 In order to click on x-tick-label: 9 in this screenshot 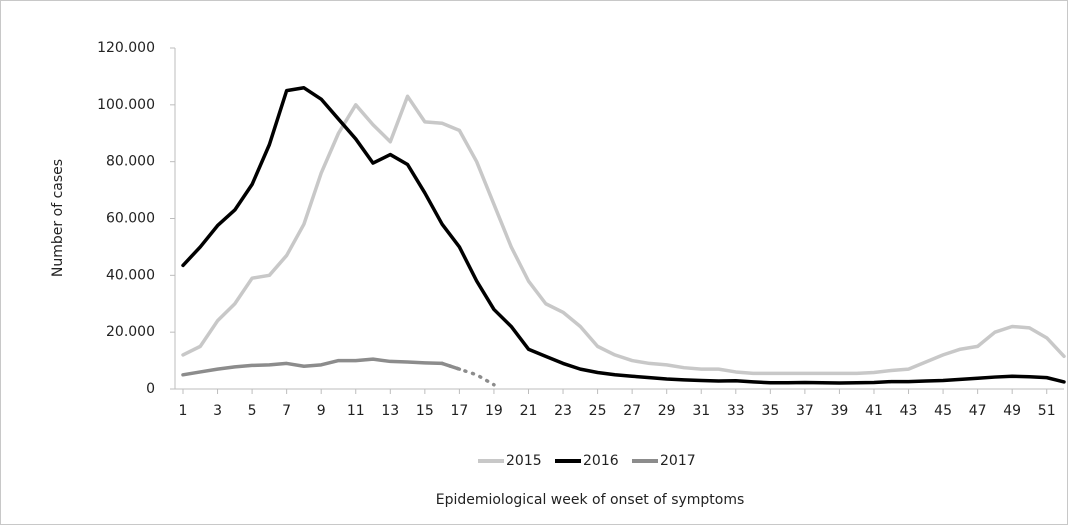, I will do `click(321, 411)`.